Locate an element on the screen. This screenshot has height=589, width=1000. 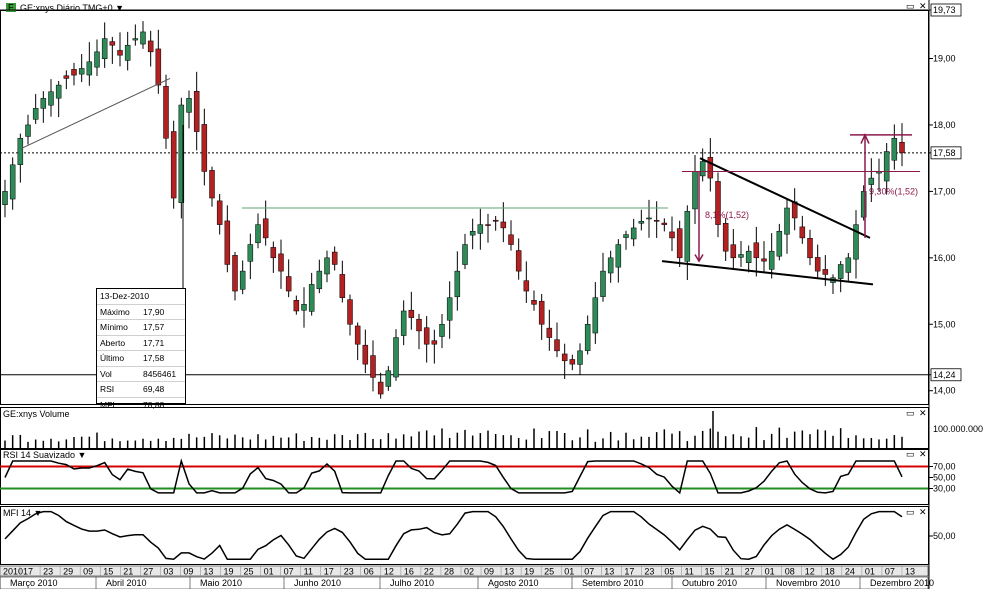
info-value: 69,48 is located at coordinates (154, 389).